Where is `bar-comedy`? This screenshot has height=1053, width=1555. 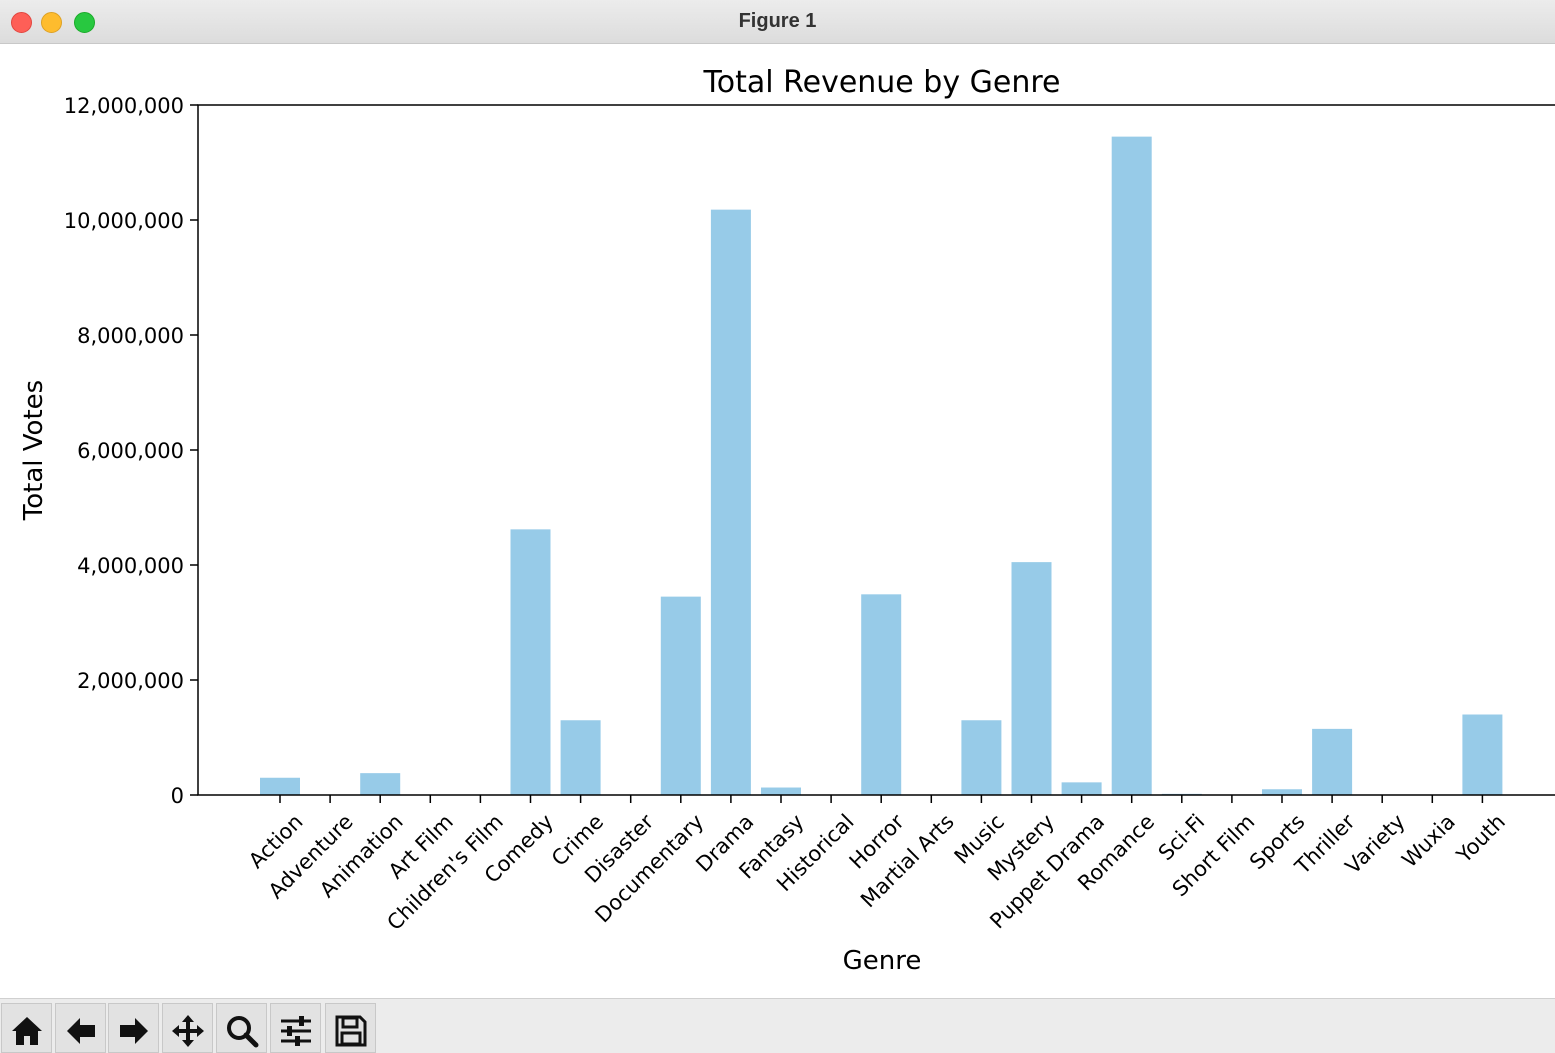
bar-comedy is located at coordinates (530, 662).